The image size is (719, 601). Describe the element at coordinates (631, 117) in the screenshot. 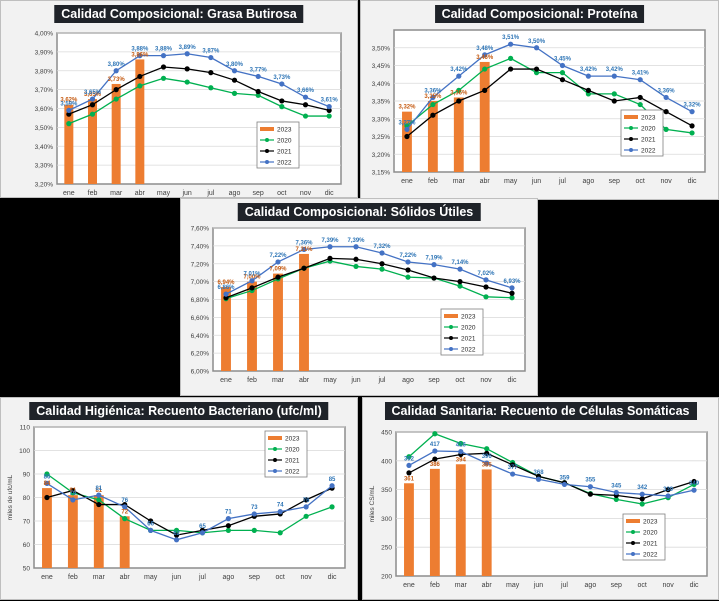

I see `legend-swatch-2023` at that location.